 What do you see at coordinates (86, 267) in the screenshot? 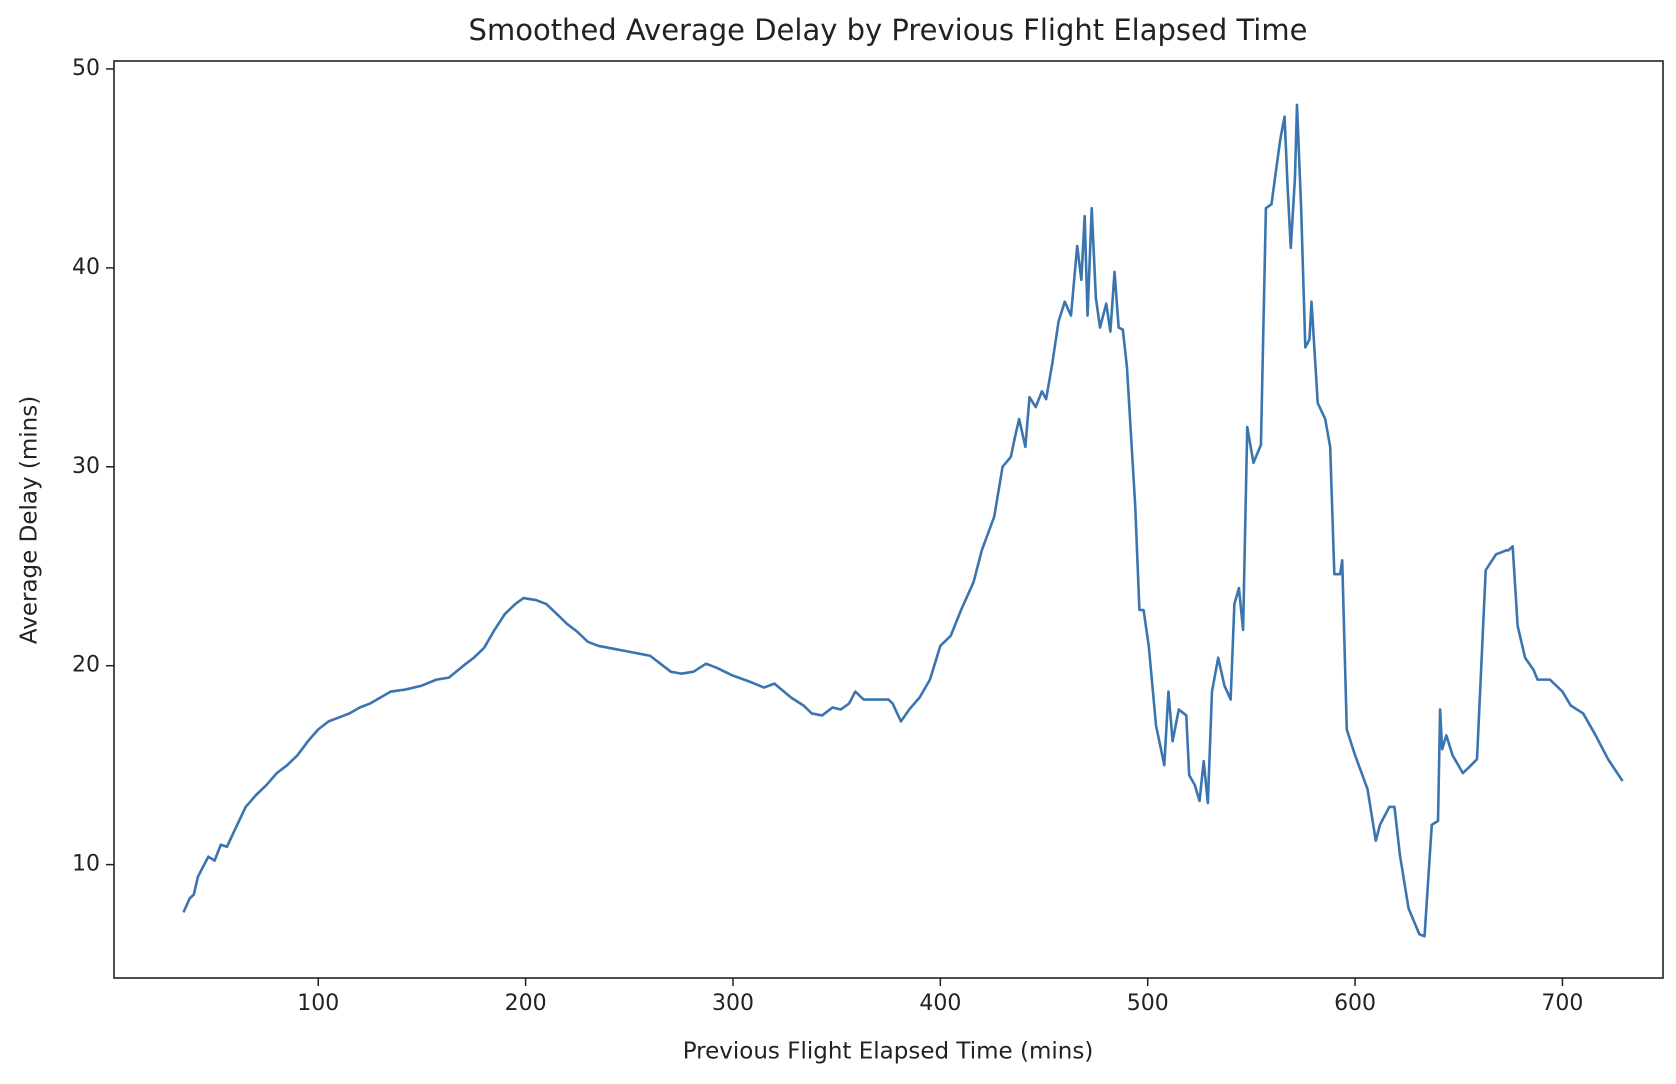
I see `y-tick-label: 40` at bounding box center [86, 267].